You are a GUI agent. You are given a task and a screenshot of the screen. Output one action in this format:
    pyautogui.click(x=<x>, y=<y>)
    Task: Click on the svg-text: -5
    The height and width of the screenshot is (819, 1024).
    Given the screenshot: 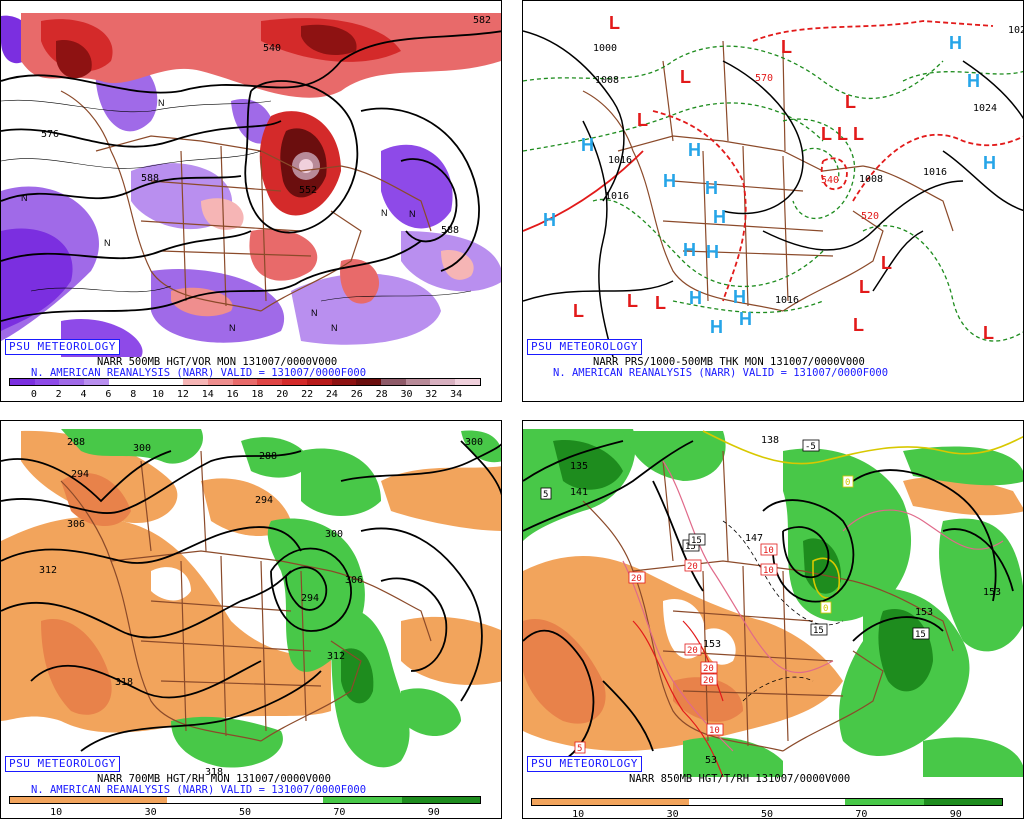 What is the action you would take?
    pyautogui.click(x=810, y=447)
    